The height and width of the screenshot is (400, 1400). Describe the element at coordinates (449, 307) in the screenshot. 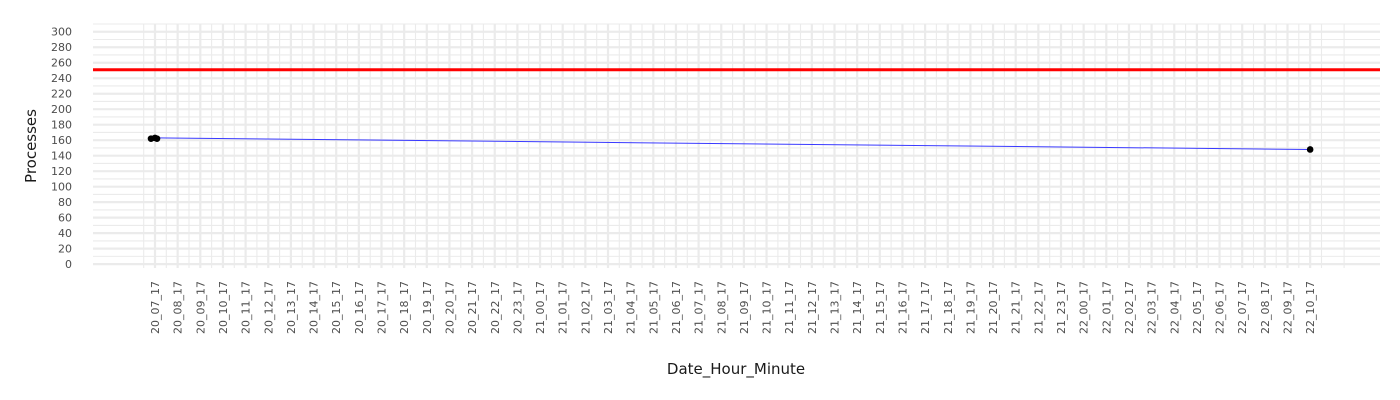

I see `x-tick-label: 20_20_17` at that location.